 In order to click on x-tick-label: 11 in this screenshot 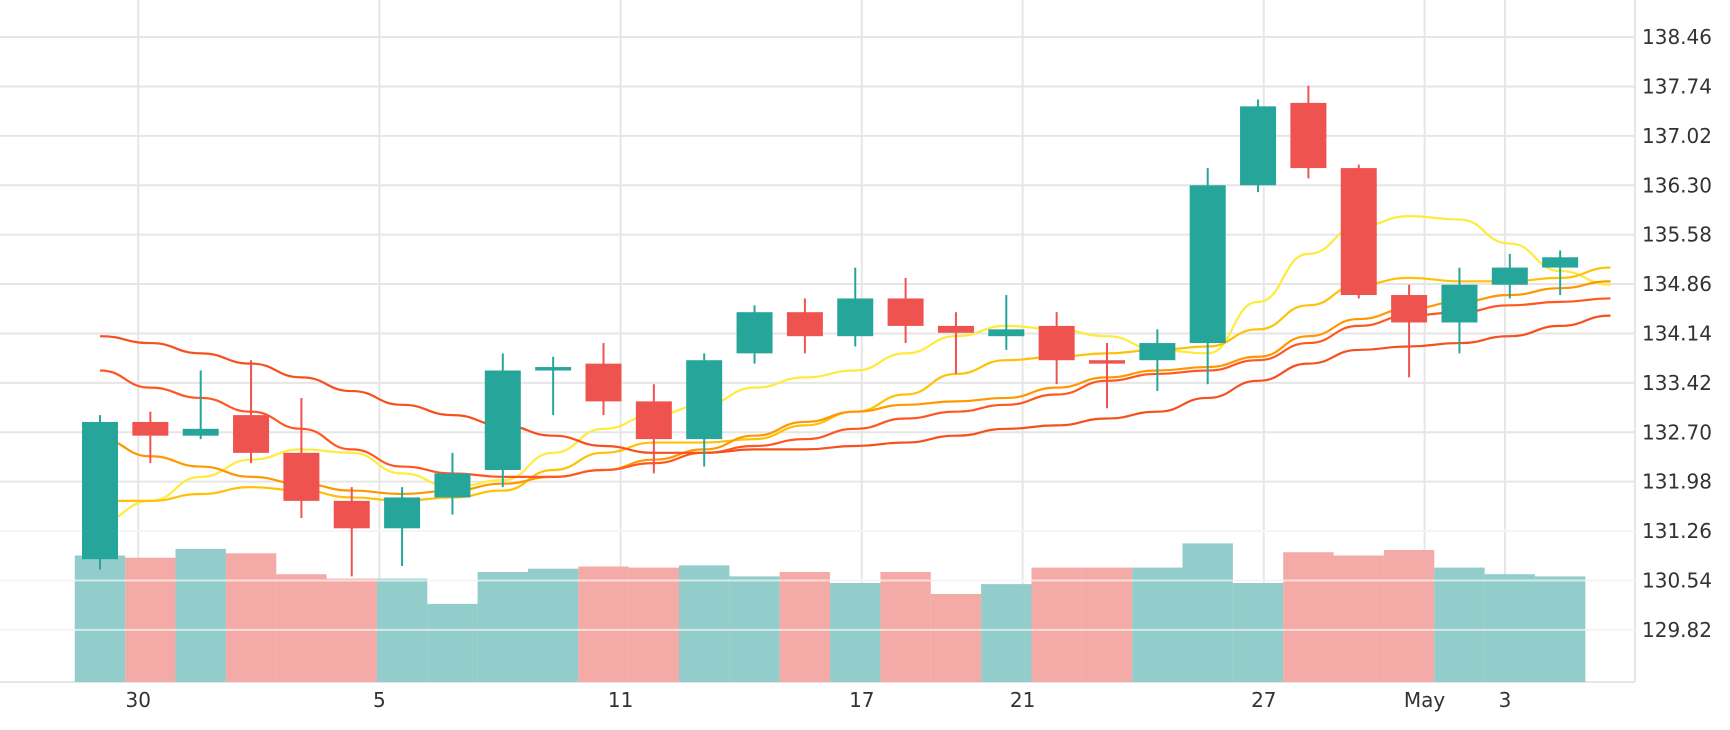, I will do `click(620, 700)`.